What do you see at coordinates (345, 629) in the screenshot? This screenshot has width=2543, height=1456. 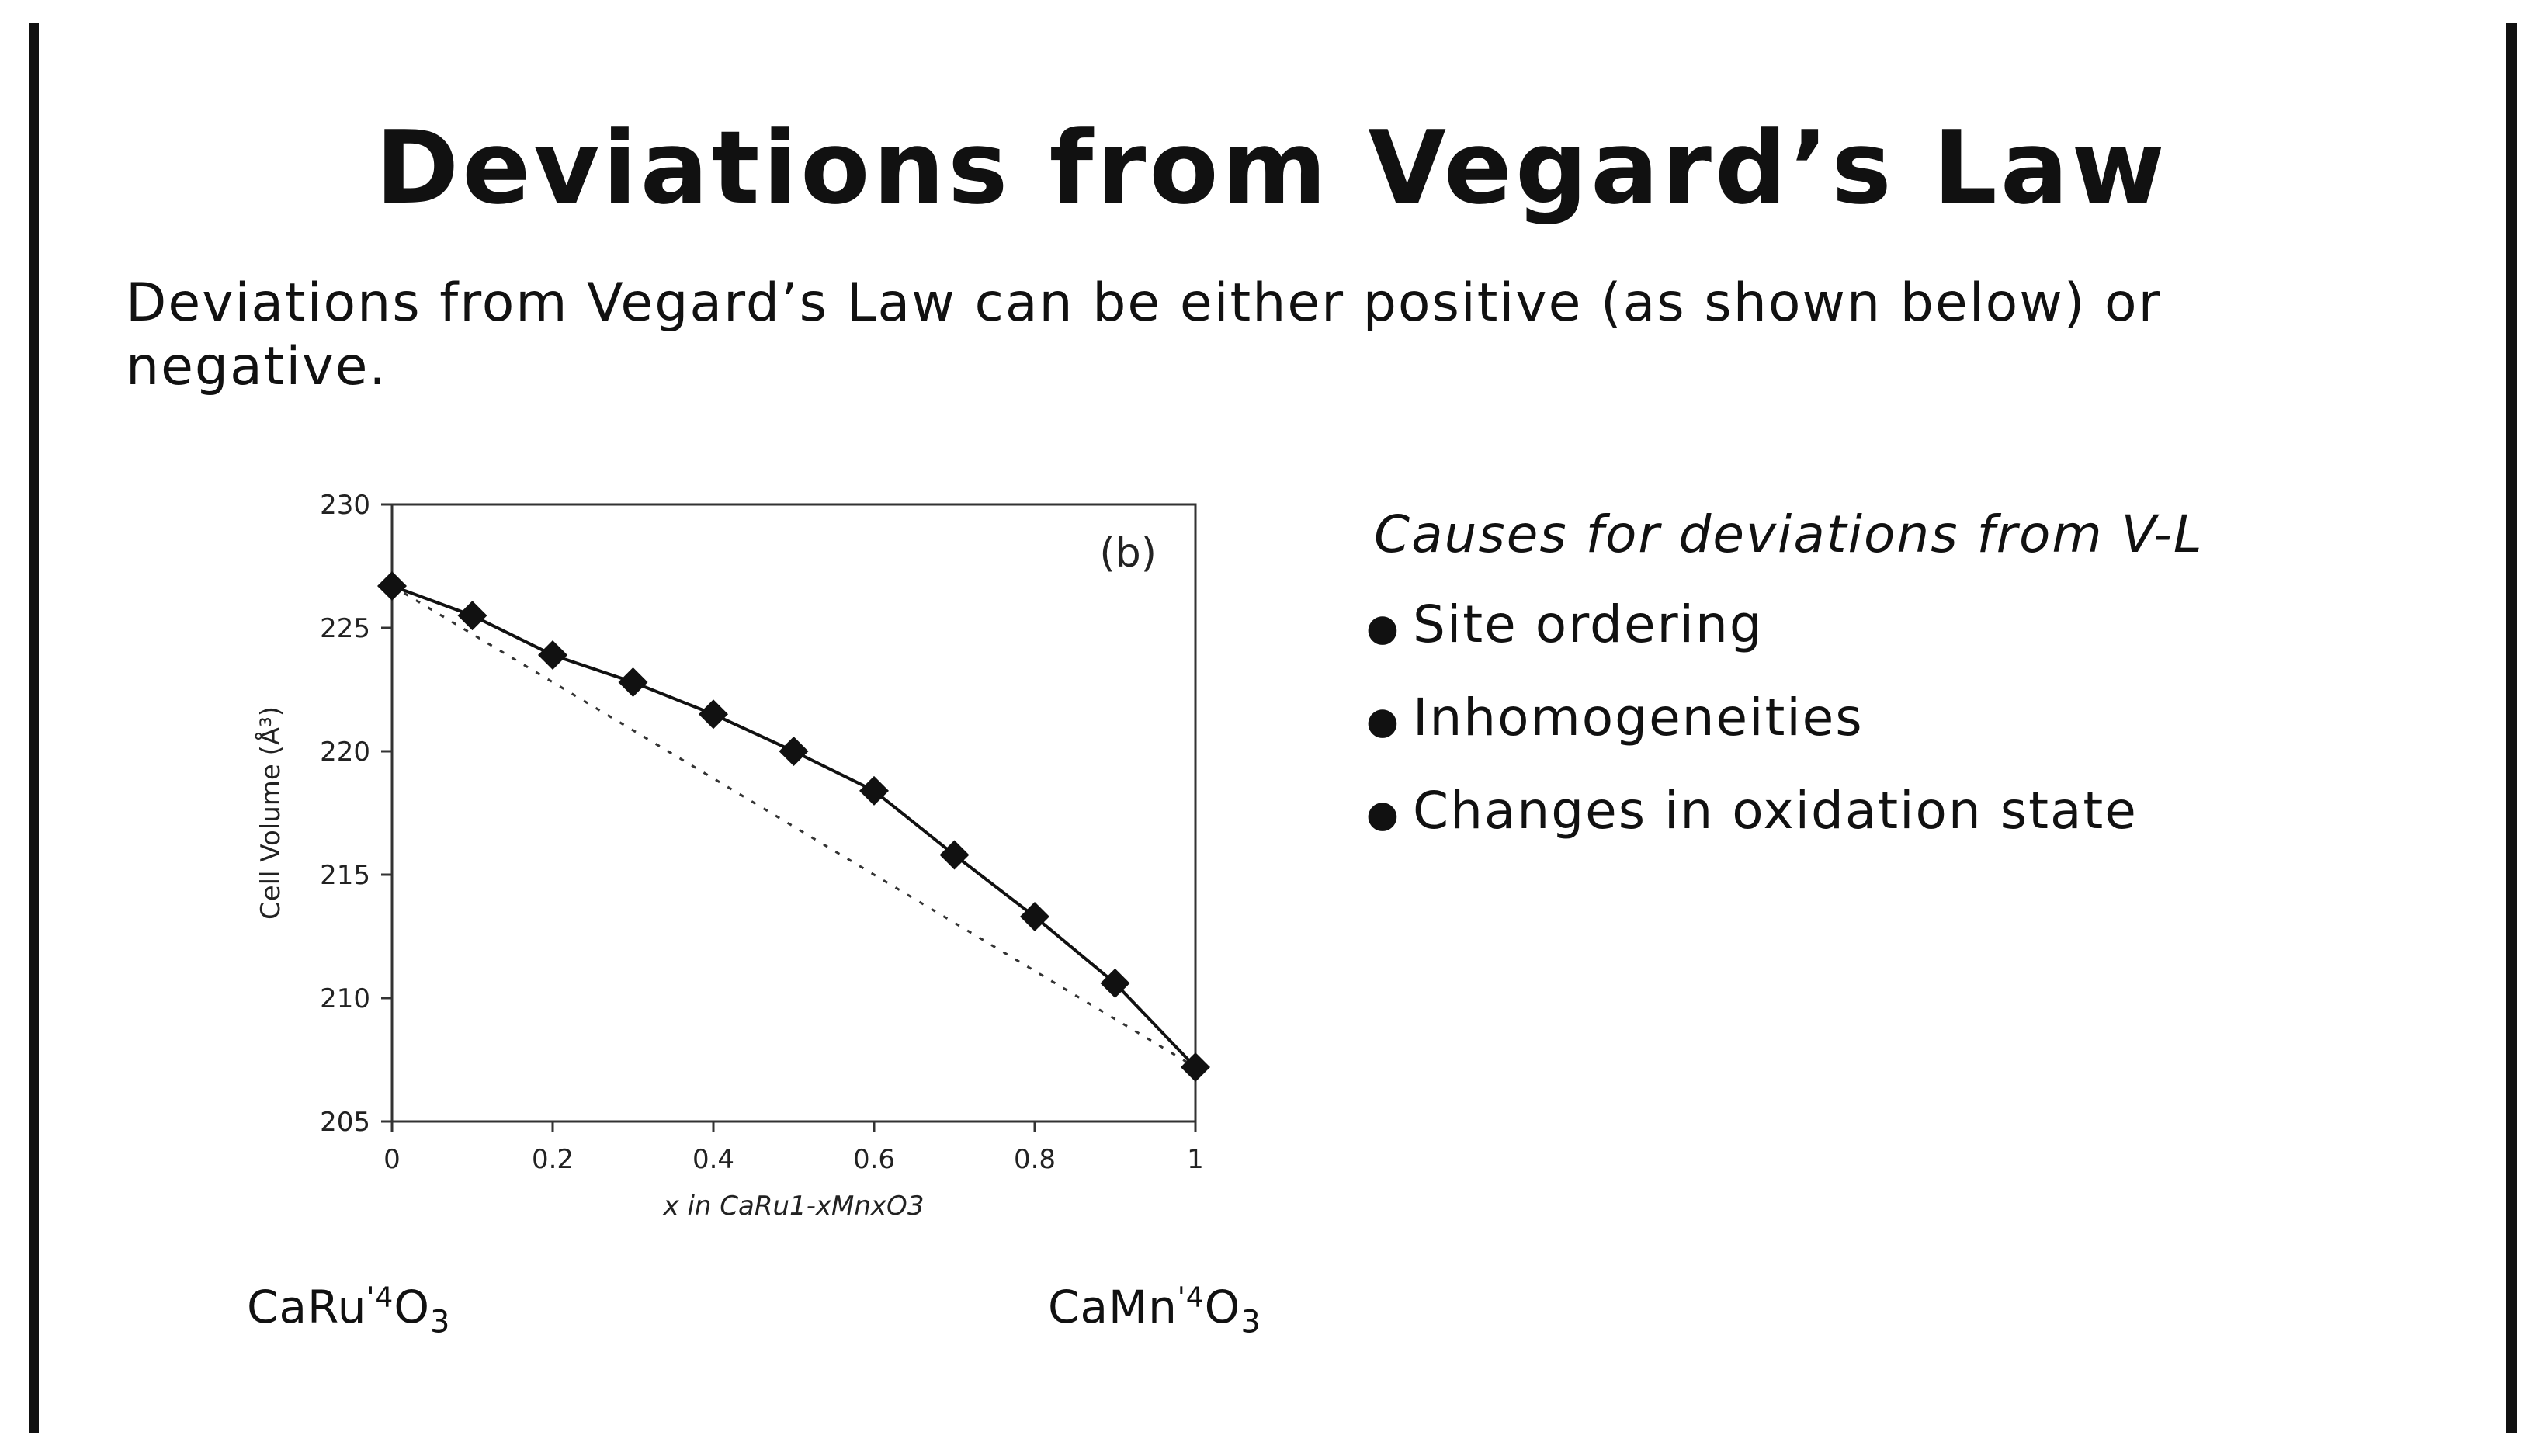 I see `y-tick-label: 225` at bounding box center [345, 629].